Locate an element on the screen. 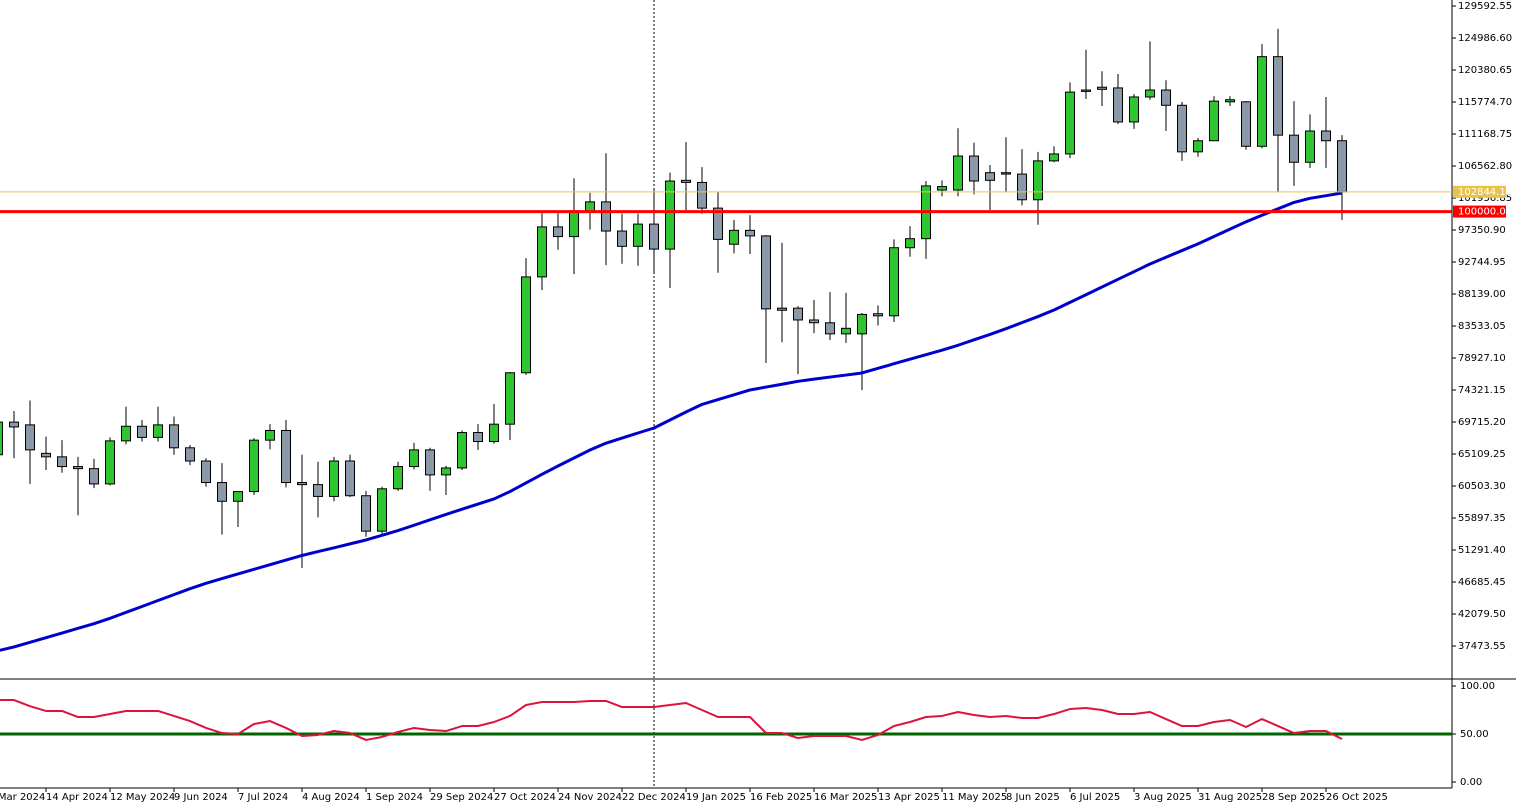 This screenshot has height=807, width=1516. y-tick-label: 65109.25 is located at coordinates (1482, 454).